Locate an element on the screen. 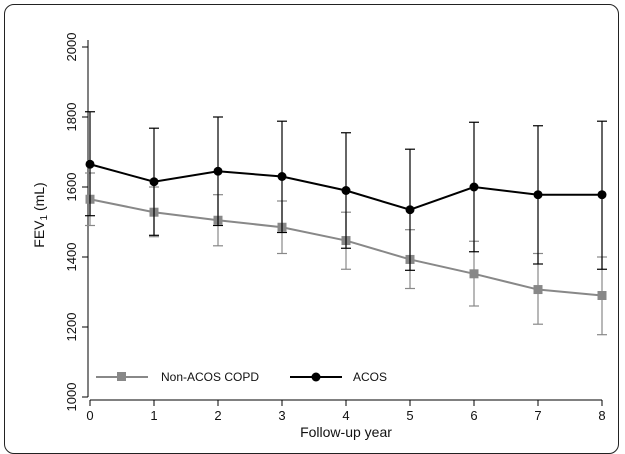 Image resolution: width=625 pixels, height=454 pixels. y-tick-label: 1400 is located at coordinates (71, 257).